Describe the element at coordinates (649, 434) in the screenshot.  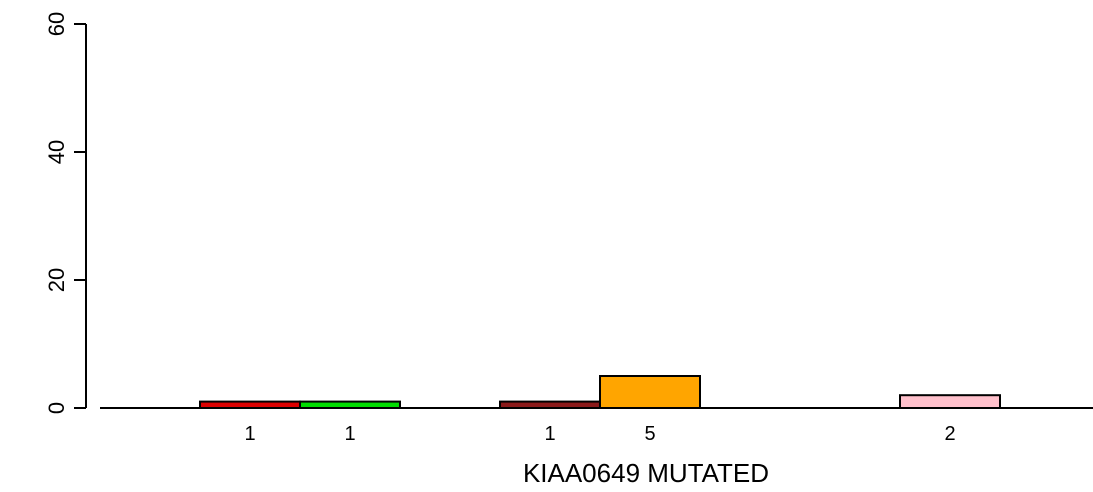
I see `bar-count-label: 5` at that location.